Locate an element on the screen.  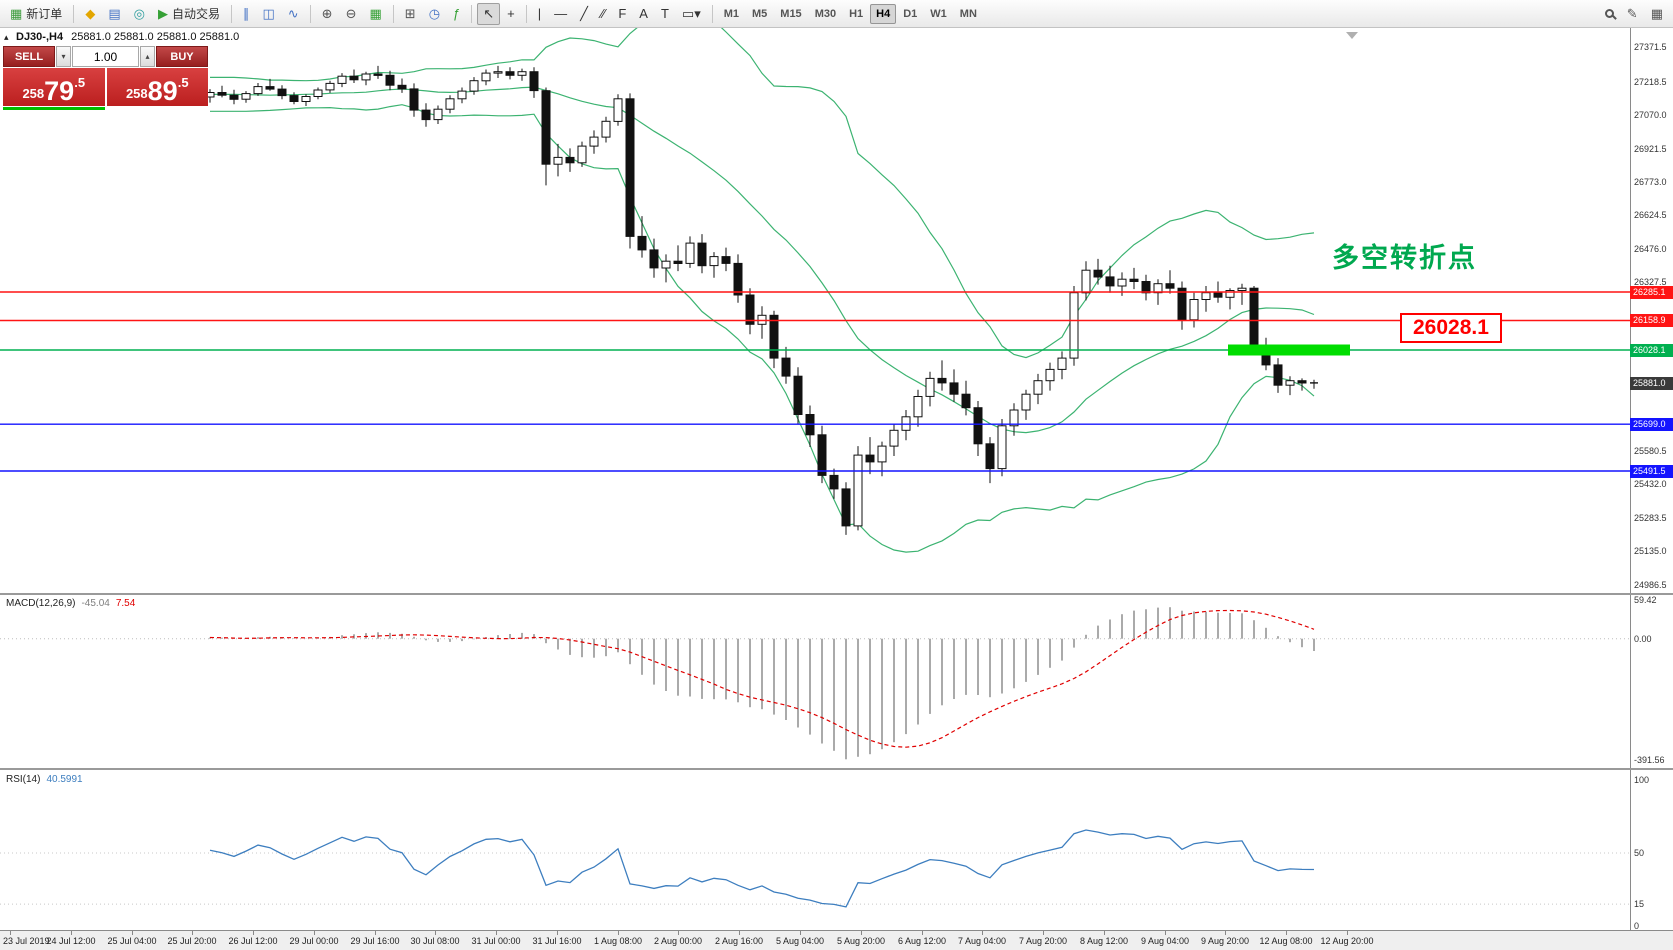
macd-signal-value: 7.54 is located at coordinates (125, 603).